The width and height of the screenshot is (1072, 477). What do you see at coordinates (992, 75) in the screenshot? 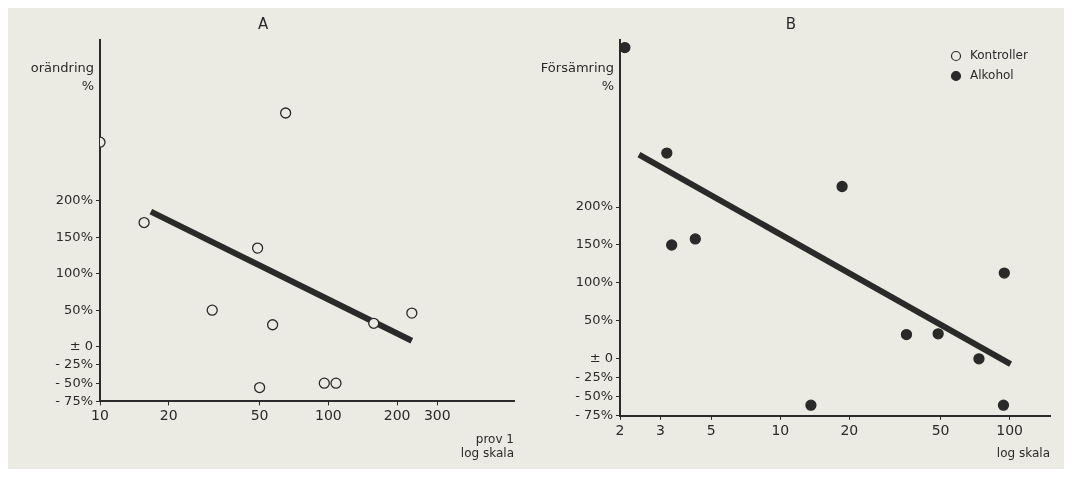
I see `legend-label: Alkohol` at bounding box center [992, 75].